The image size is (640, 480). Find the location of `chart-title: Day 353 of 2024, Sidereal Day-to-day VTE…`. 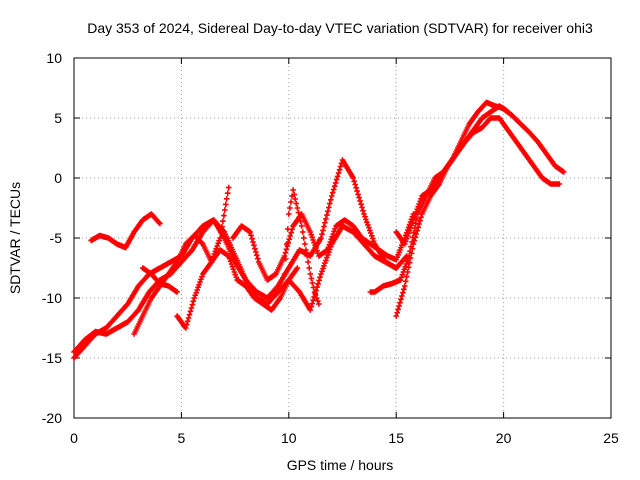

chart-title: Day 353 of 2024, Sidereal Day-to-day VTE… is located at coordinates (340, 28).